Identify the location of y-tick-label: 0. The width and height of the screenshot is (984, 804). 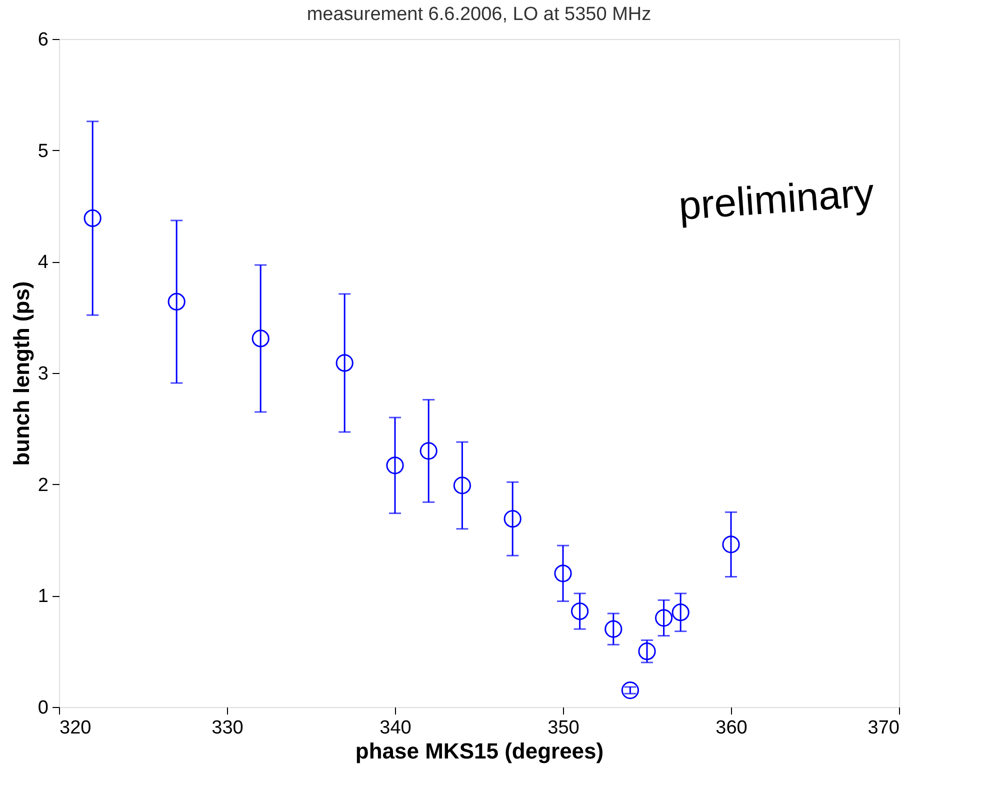
(43, 708).